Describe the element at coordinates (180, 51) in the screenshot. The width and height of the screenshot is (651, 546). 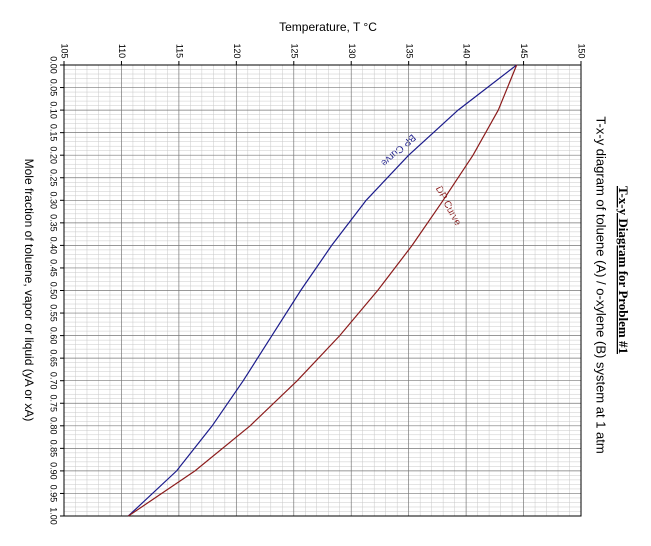
I see `y-tick-label: 115` at that location.